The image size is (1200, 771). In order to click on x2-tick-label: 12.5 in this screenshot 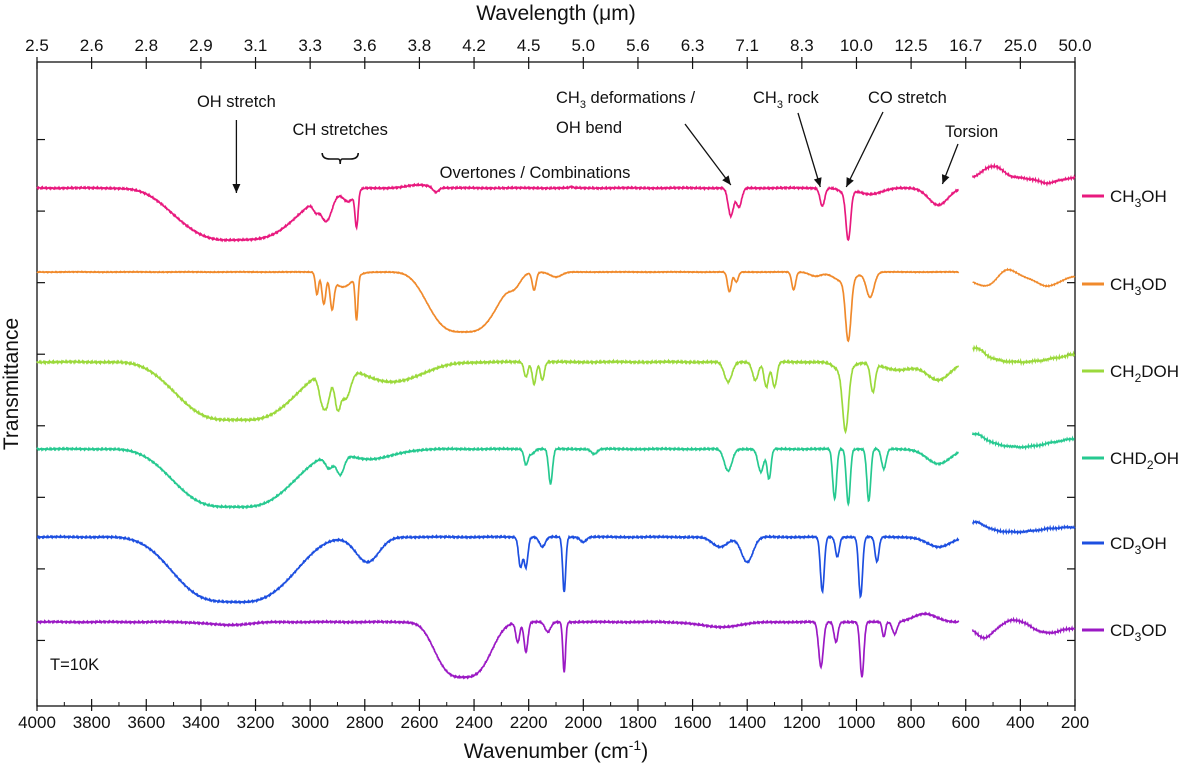, I will do `click(911, 45)`.